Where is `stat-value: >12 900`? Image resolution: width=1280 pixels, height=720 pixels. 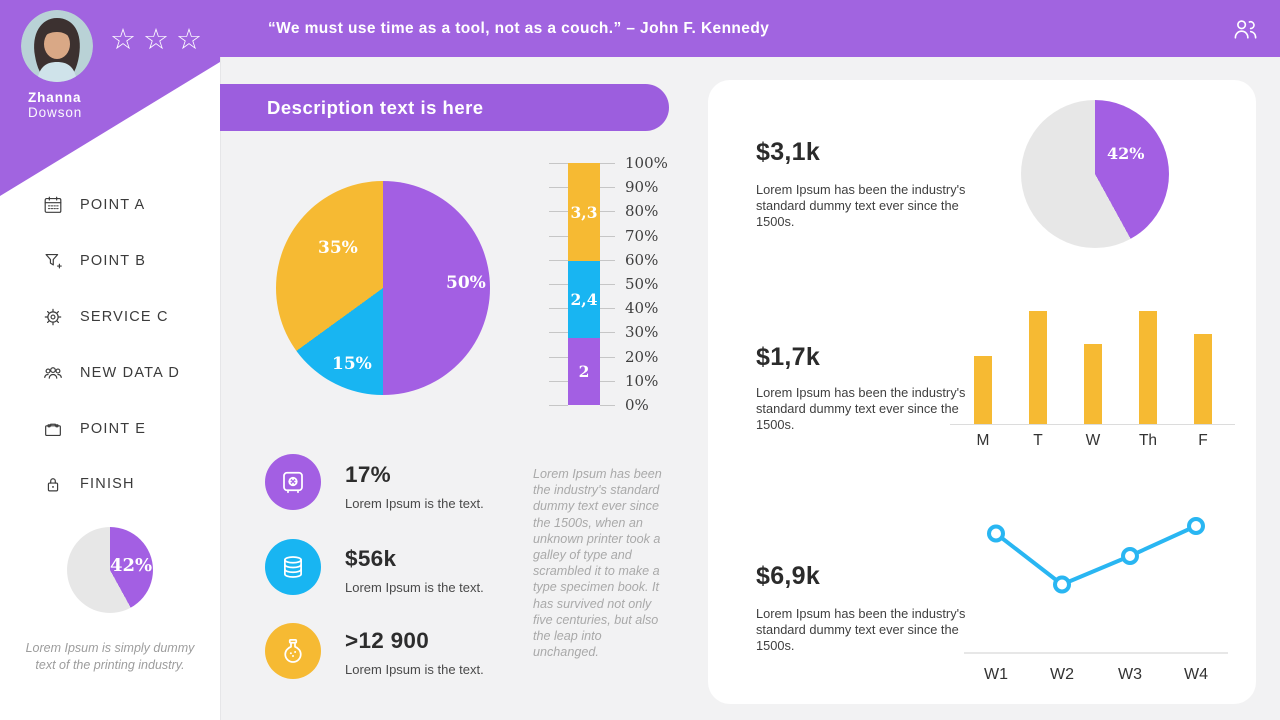
stat-value: >12 900 is located at coordinates (387, 640).